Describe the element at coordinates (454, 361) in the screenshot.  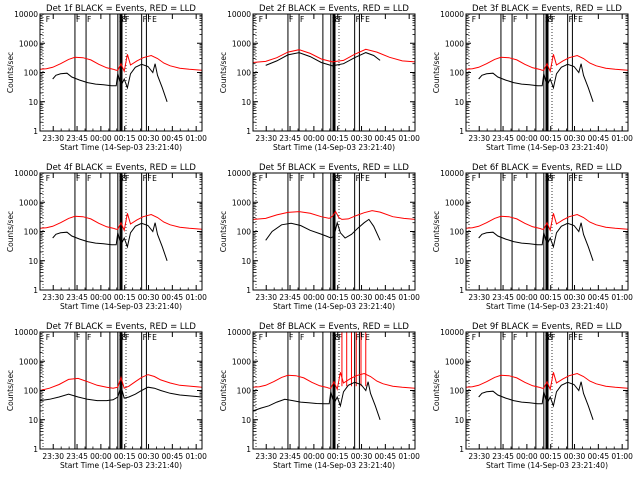
I see `y-tick-label: 1000` at that location.